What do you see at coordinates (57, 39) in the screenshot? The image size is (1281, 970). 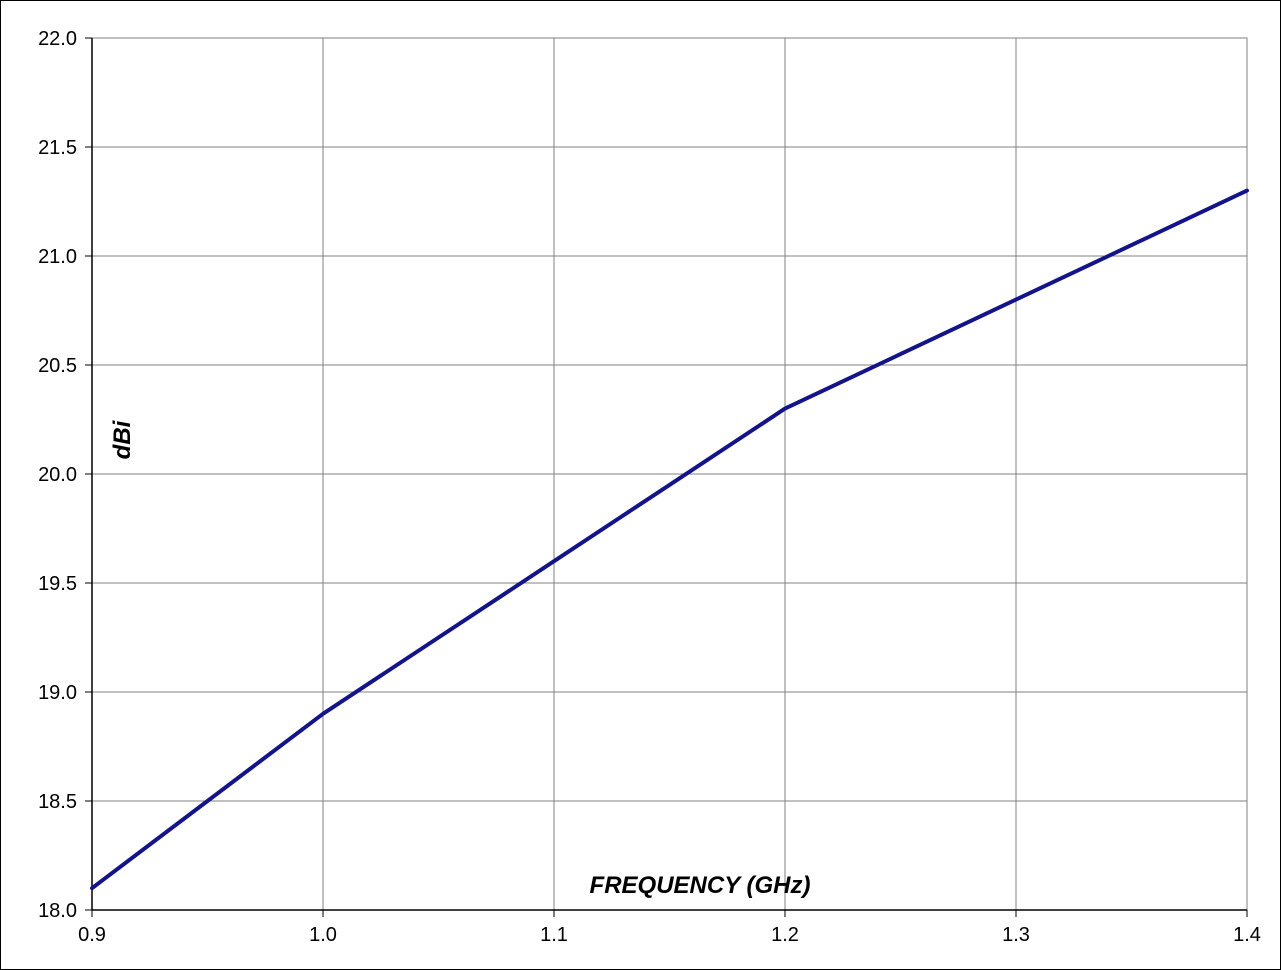 I see `y-tick-label: 22.0` at bounding box center [57, 39].